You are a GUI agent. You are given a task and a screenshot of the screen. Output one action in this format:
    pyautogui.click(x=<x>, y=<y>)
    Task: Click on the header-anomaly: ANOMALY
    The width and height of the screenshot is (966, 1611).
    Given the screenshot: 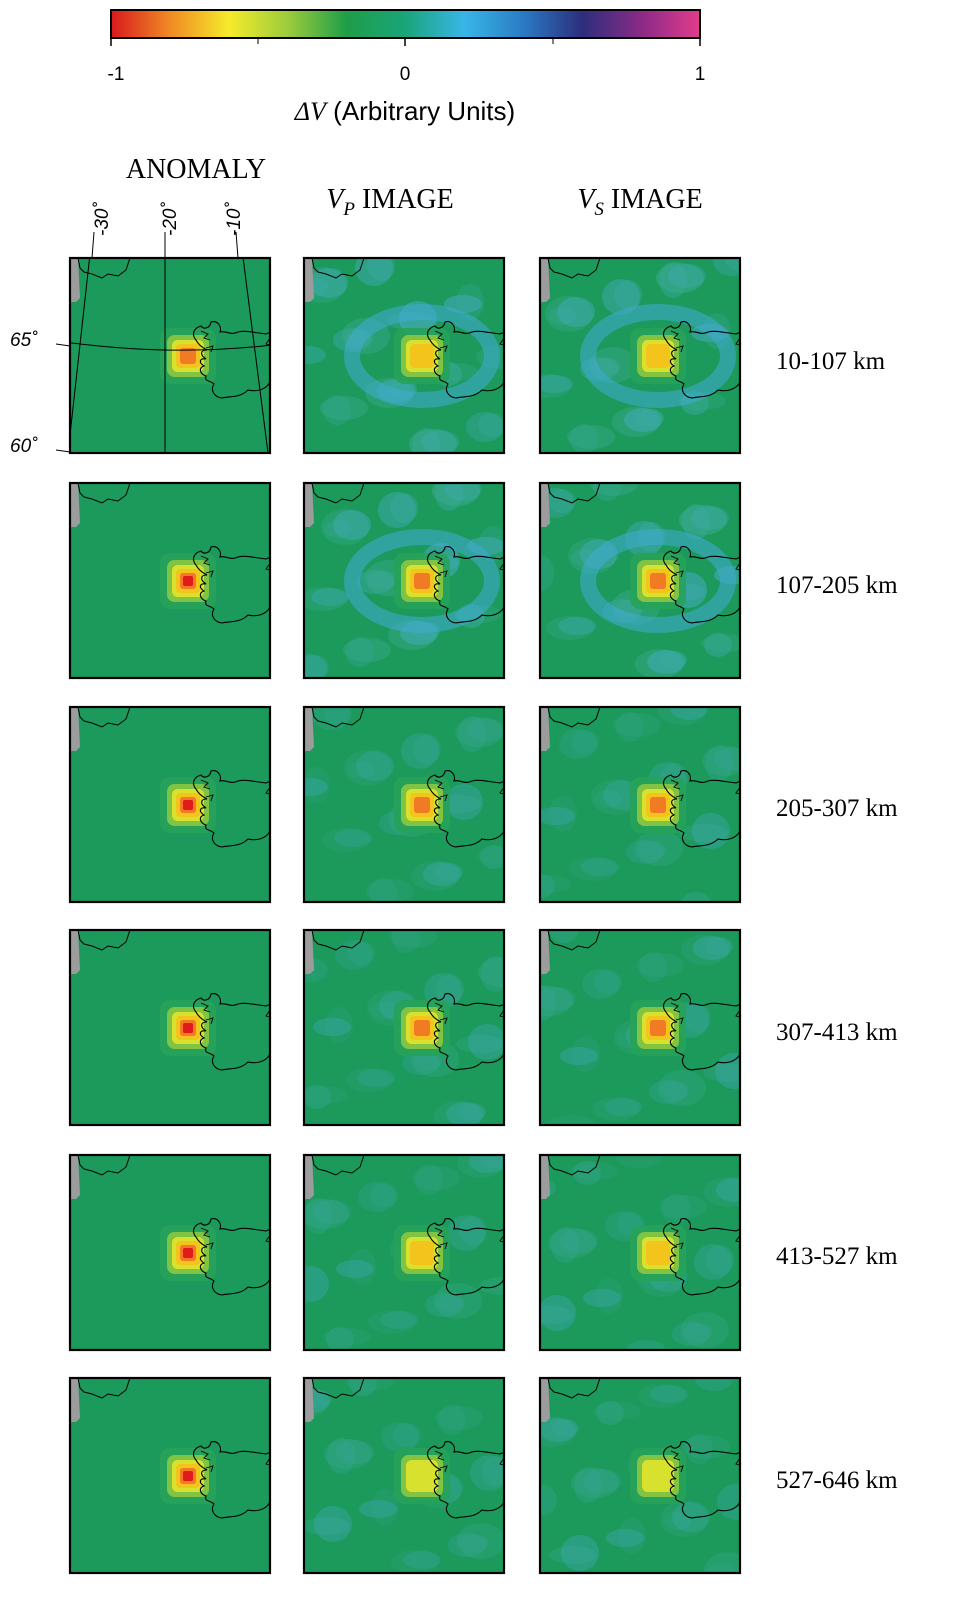 What is the action you would take?
    pyautogui.click(x=196, y=169)
    